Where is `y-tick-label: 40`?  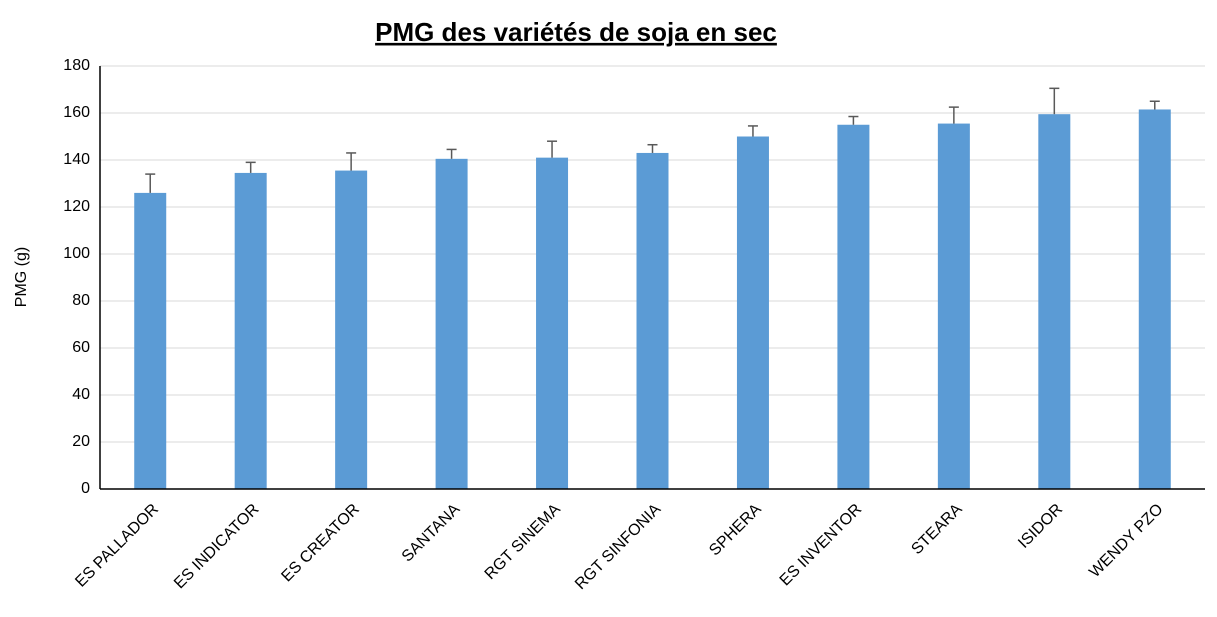 y-tick-label: 40 is located at coordinates (81, 394).